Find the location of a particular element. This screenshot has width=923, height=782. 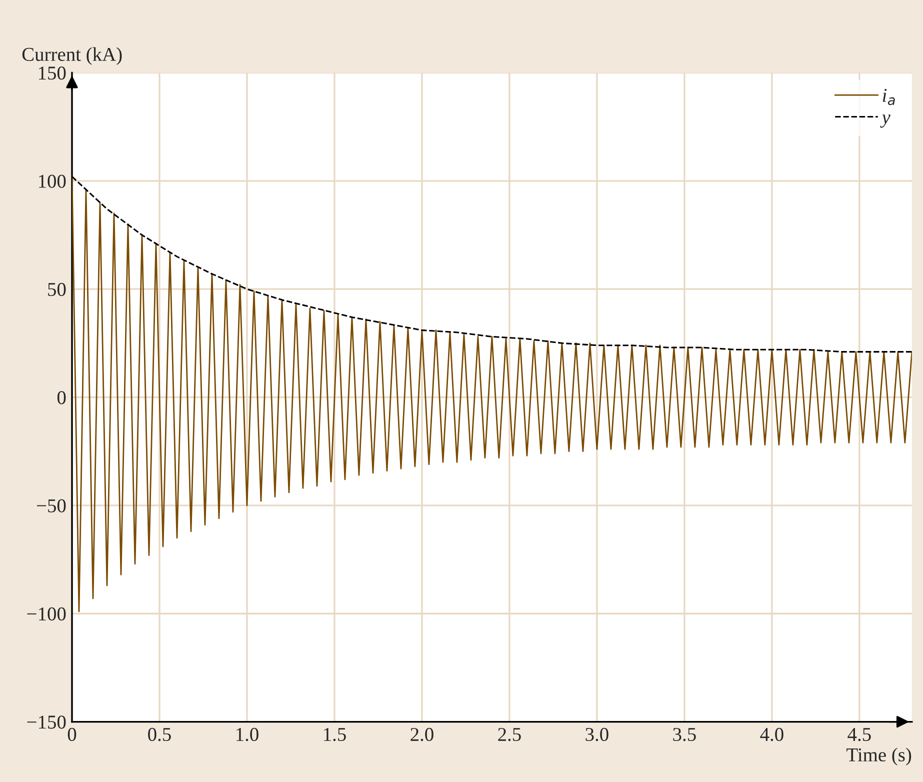

y-tick-label: 50 is located at coordinates (57, 289).